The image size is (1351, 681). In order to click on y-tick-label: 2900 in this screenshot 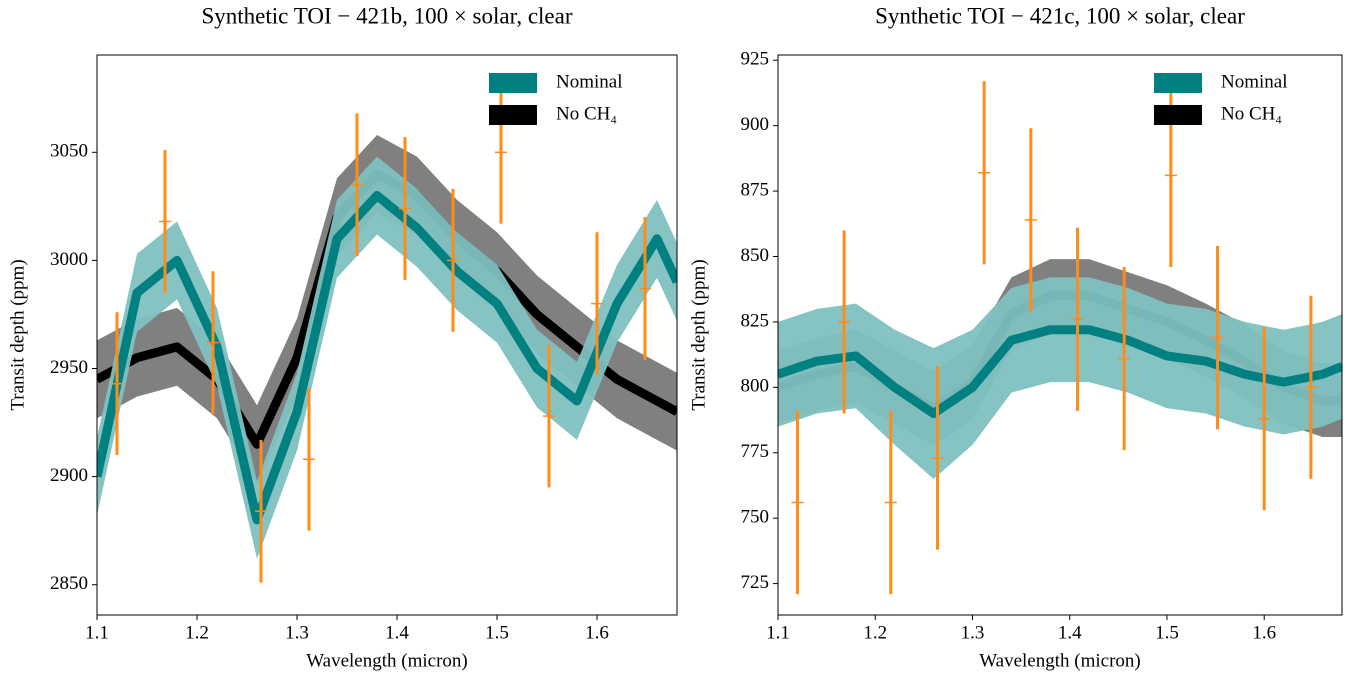, I will do `click(69, 475)`.